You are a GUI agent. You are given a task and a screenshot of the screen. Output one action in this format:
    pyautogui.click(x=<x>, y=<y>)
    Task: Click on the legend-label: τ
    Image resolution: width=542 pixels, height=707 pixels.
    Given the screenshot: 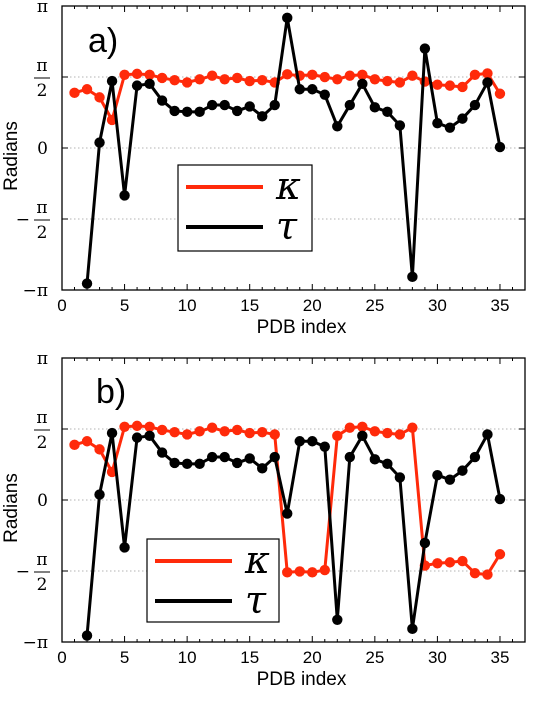 What is the action you would take?
    pyautogui.click(x=256, y=600)
    